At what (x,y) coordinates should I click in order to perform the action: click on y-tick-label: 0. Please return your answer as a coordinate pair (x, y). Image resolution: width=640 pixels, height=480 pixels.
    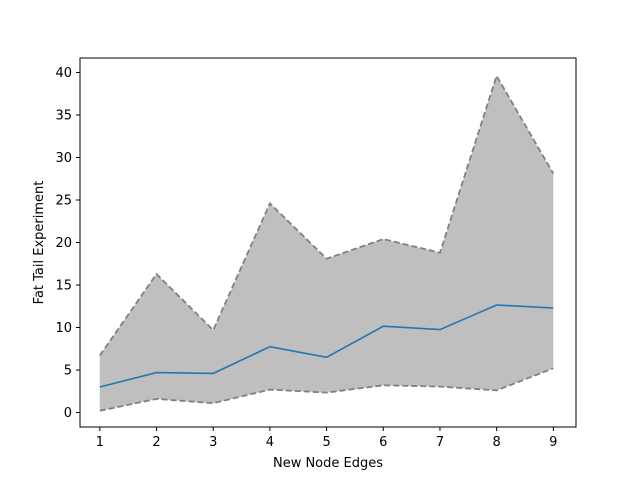
    Looking at the image, I should click on (68, 413).